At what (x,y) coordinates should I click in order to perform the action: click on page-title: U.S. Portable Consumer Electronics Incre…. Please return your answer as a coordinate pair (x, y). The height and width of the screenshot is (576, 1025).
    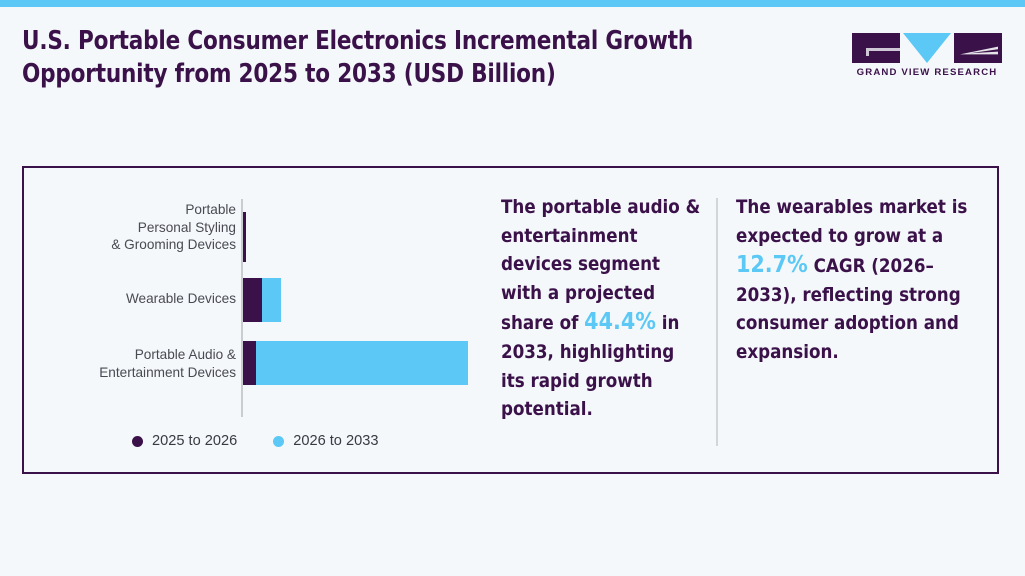
    Looking at the image, I should click on (398, 58).